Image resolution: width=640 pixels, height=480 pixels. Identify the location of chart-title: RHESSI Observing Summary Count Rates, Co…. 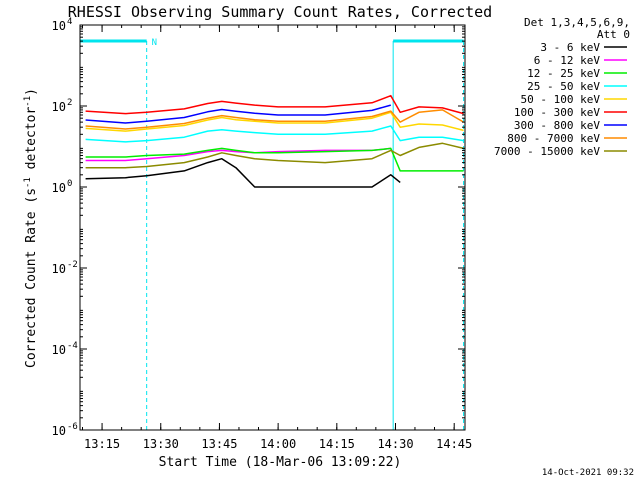
(280, 12).